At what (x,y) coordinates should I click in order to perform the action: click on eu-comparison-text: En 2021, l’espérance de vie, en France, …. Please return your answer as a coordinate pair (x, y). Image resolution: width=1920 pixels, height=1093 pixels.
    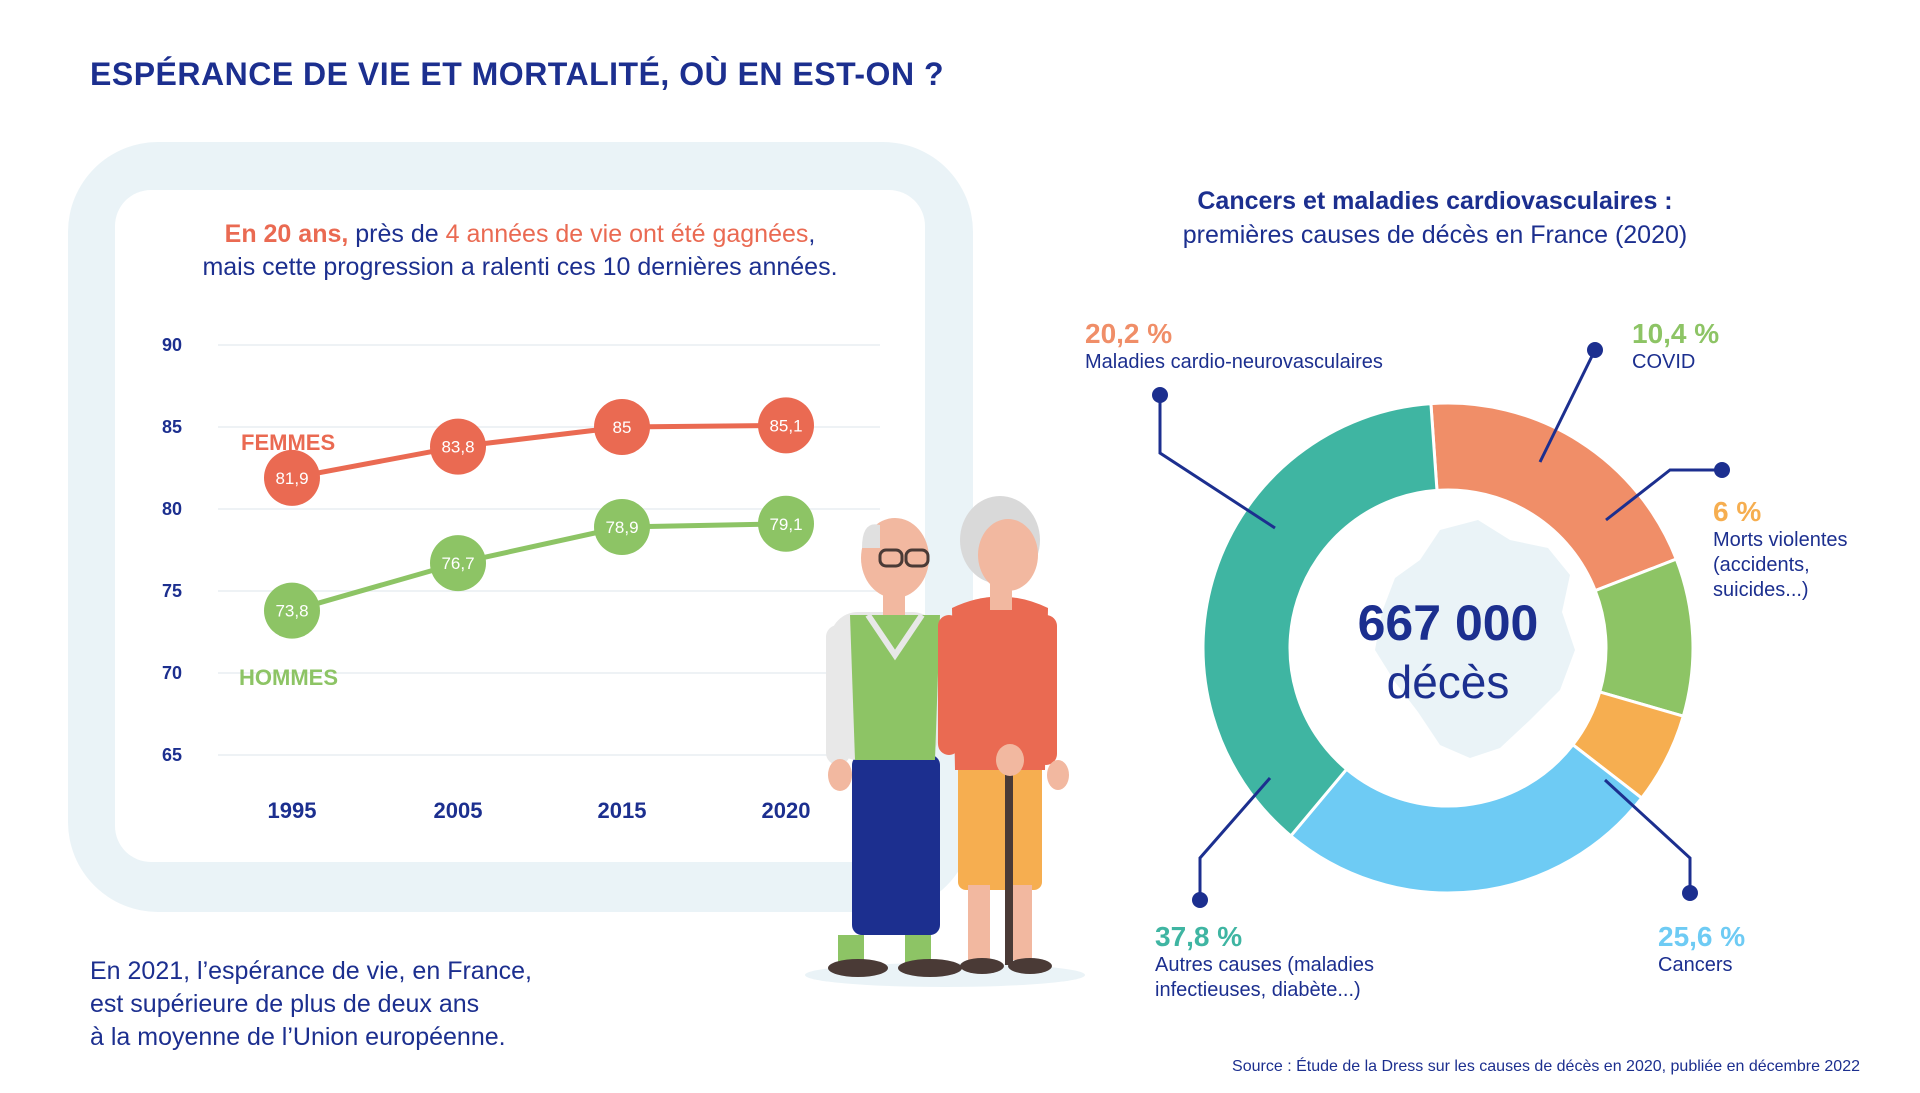
    Looking at the image, I should click on (311, 1004).